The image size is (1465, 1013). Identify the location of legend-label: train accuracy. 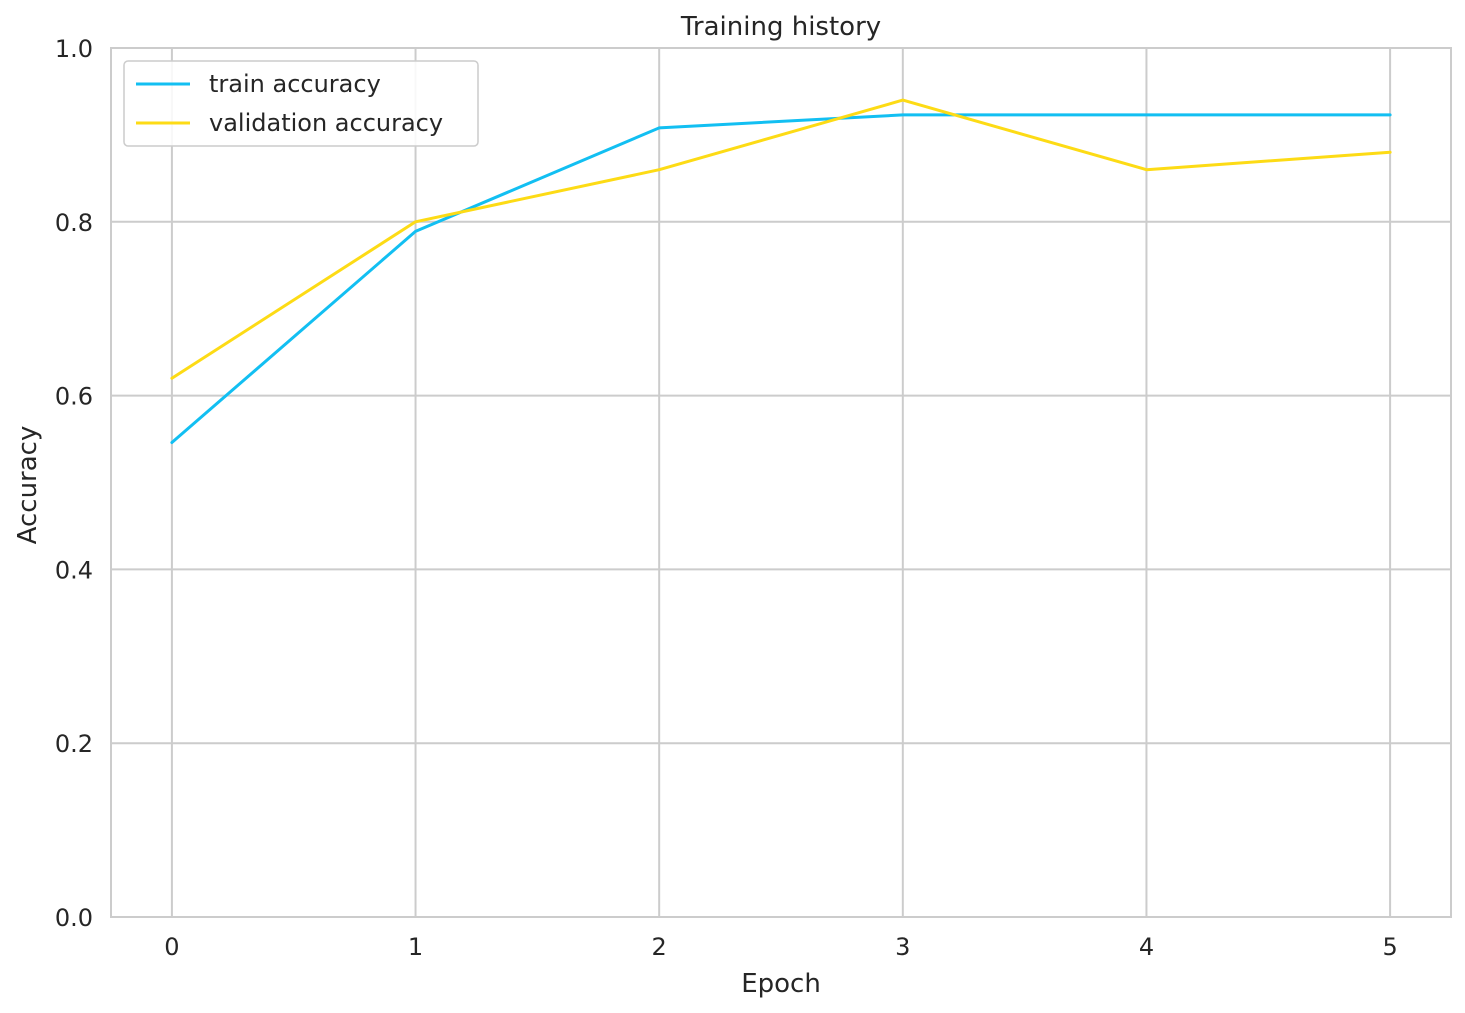
(295, 84).